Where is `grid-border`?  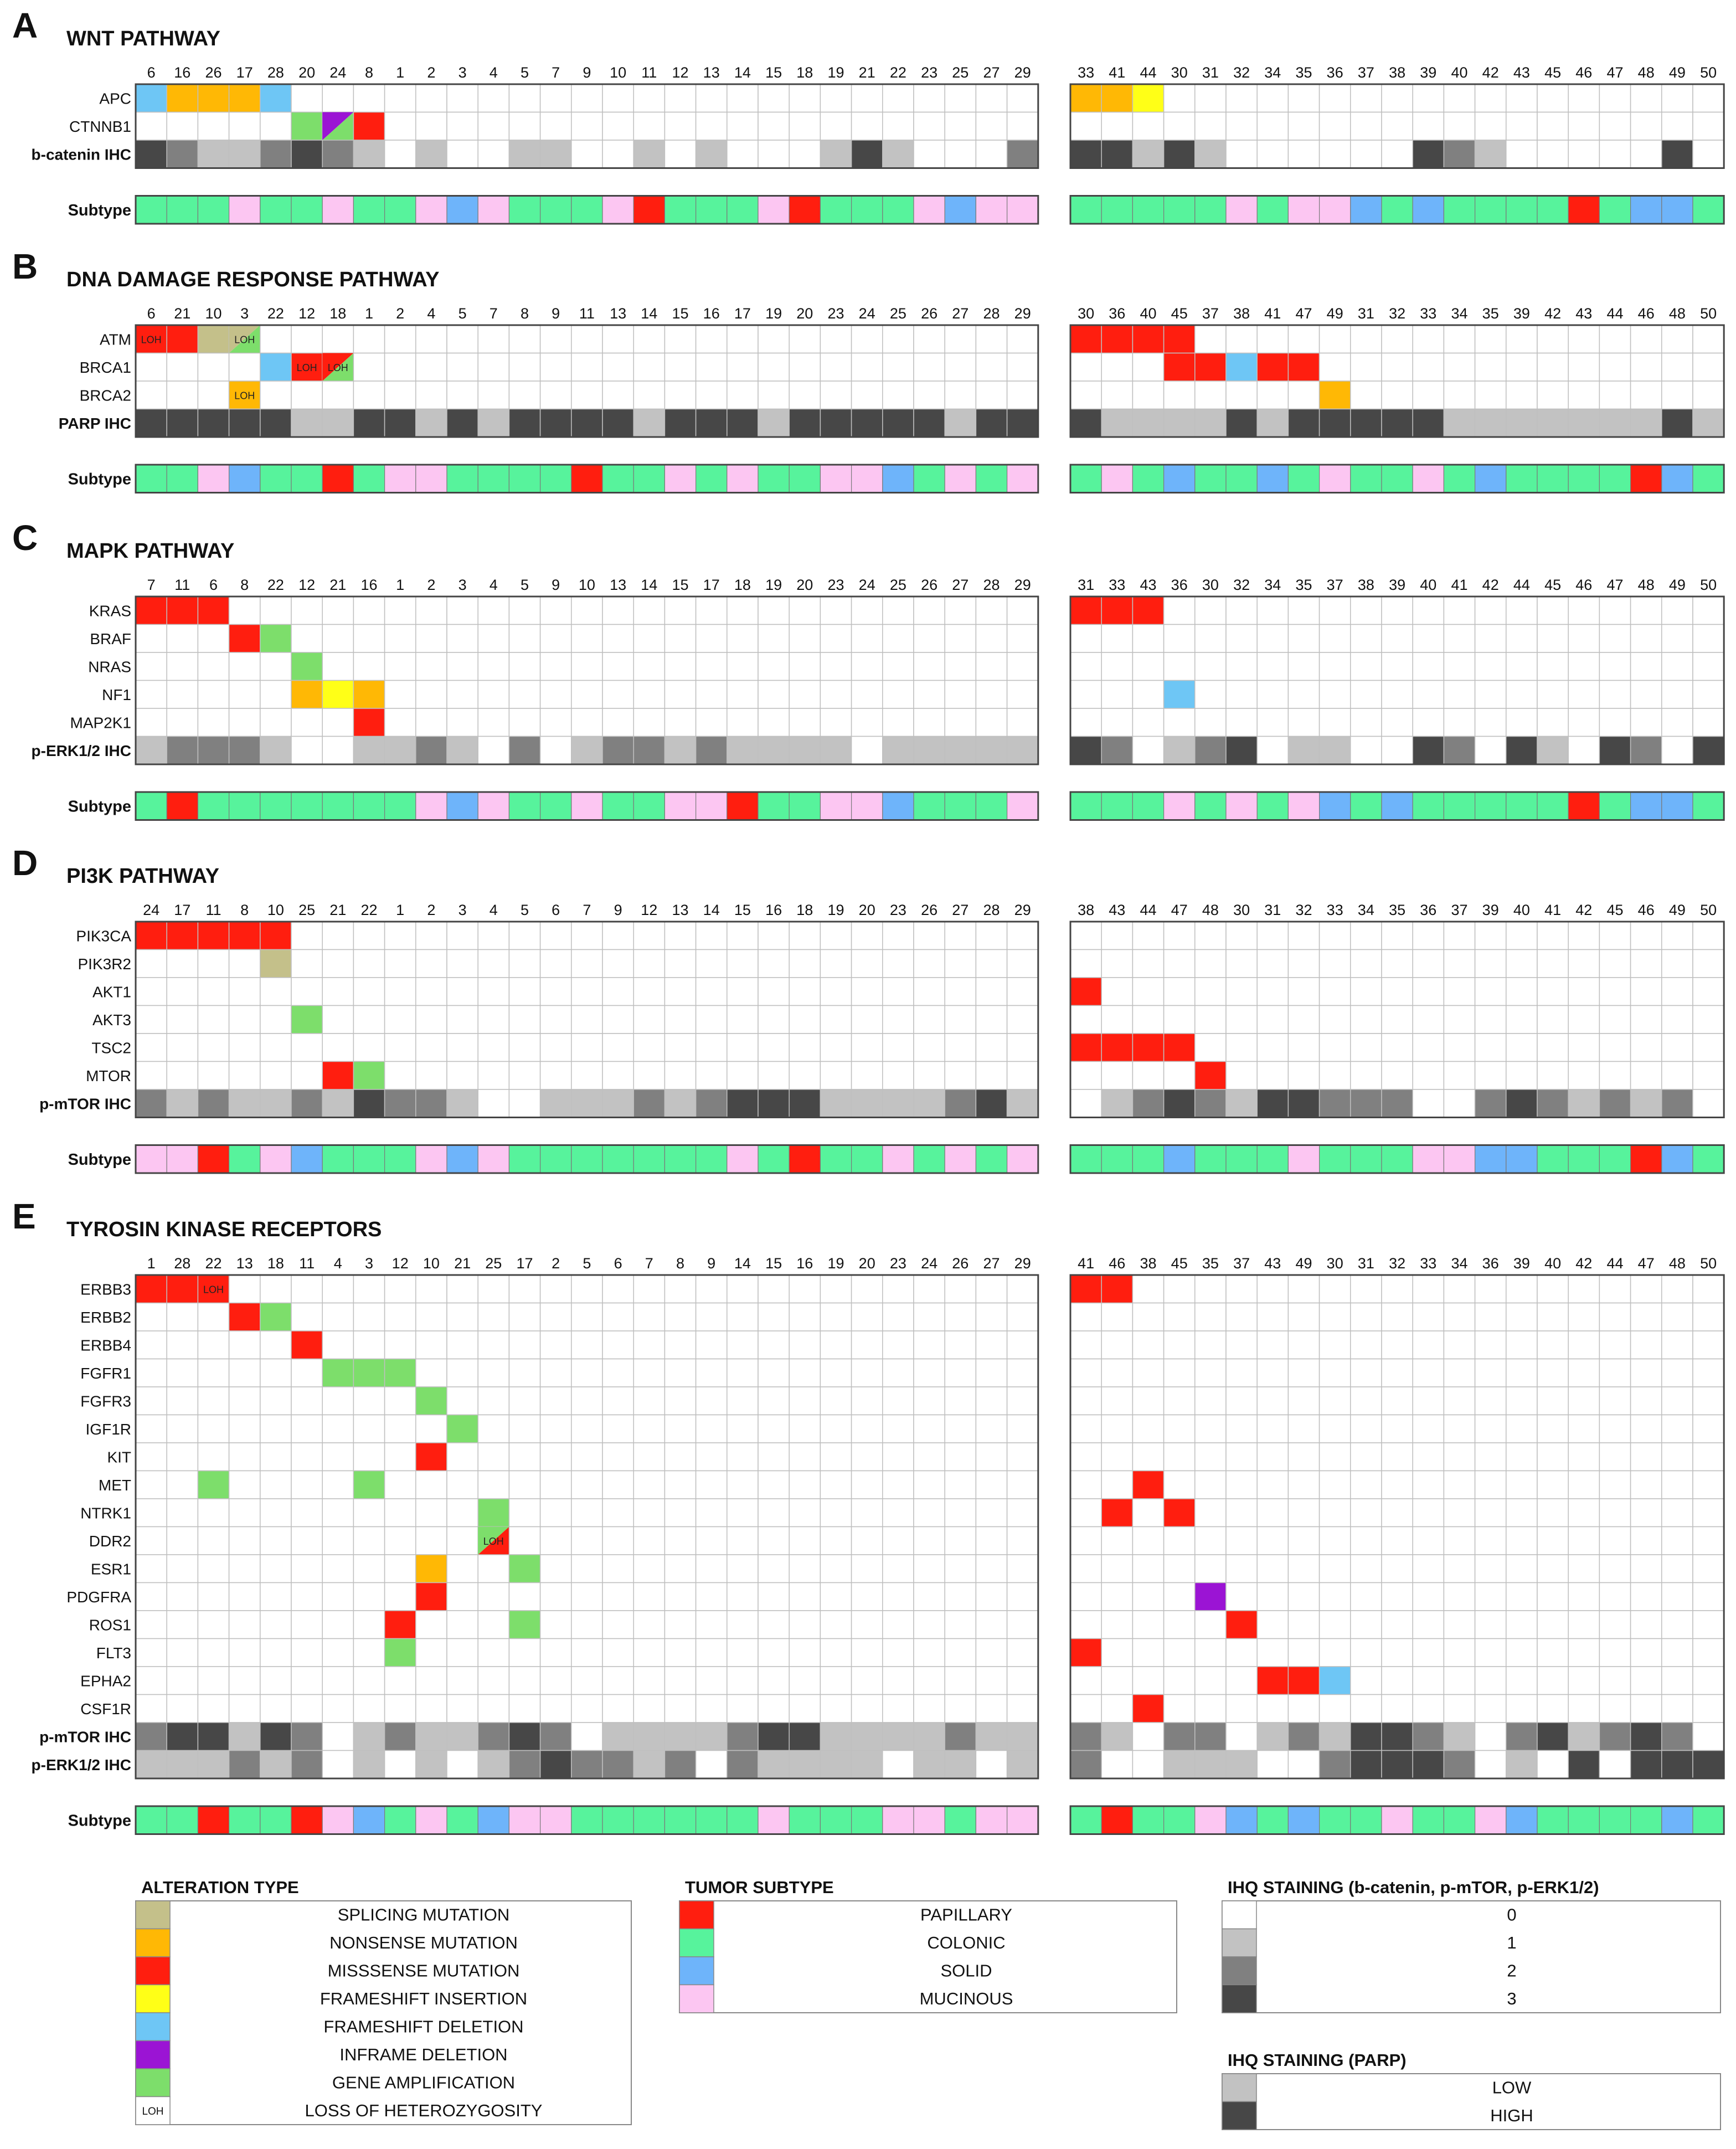
grid-border is located at coordinates (587, 381).